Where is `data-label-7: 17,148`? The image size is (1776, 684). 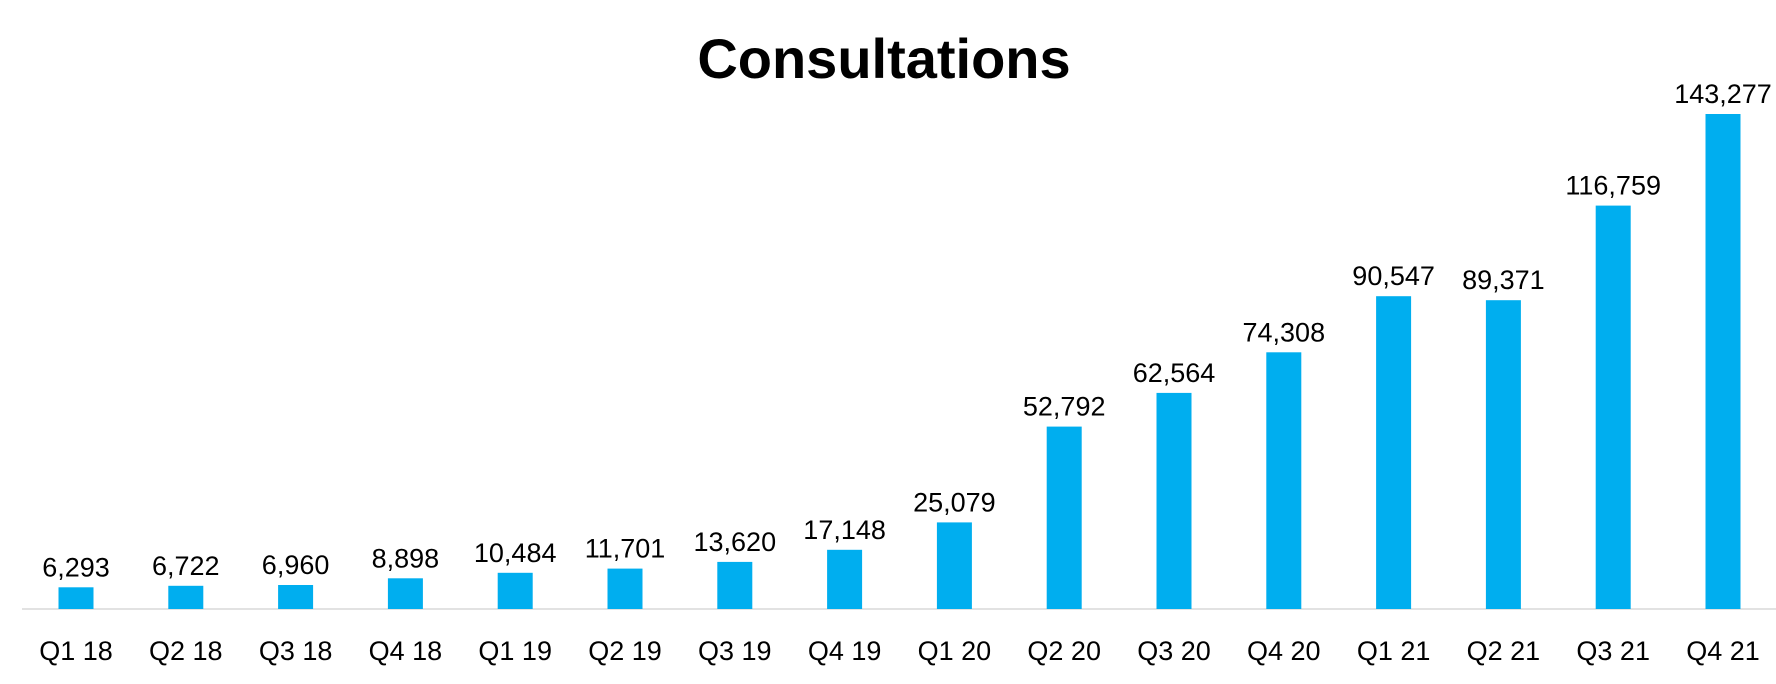
data-label-7: 17,148 is located at coordinates (844, 530).